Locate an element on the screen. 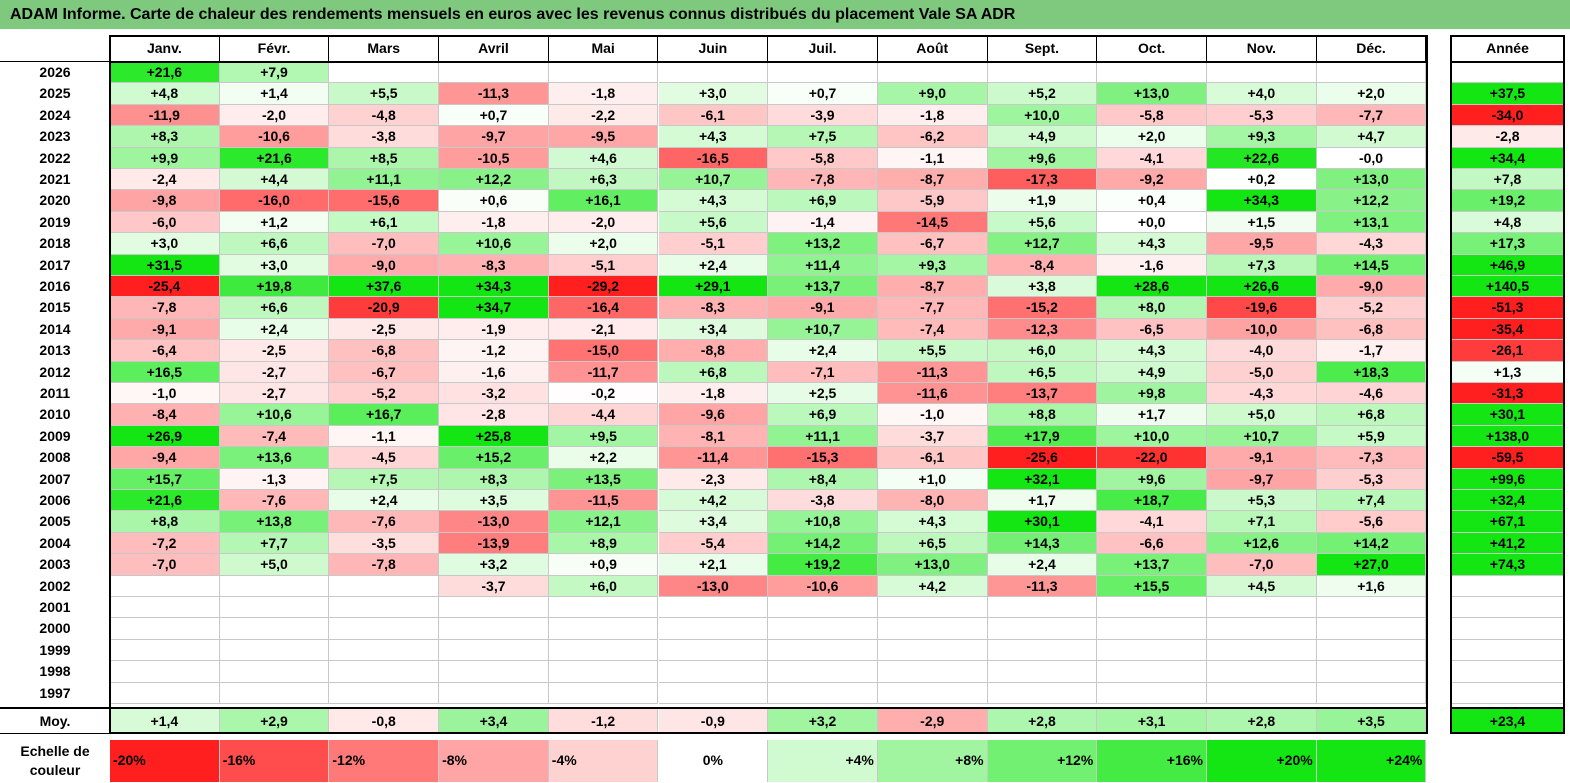 This screenshot has width=1570, height=783. year-label: 2019 is located at coordinates (55, 221).